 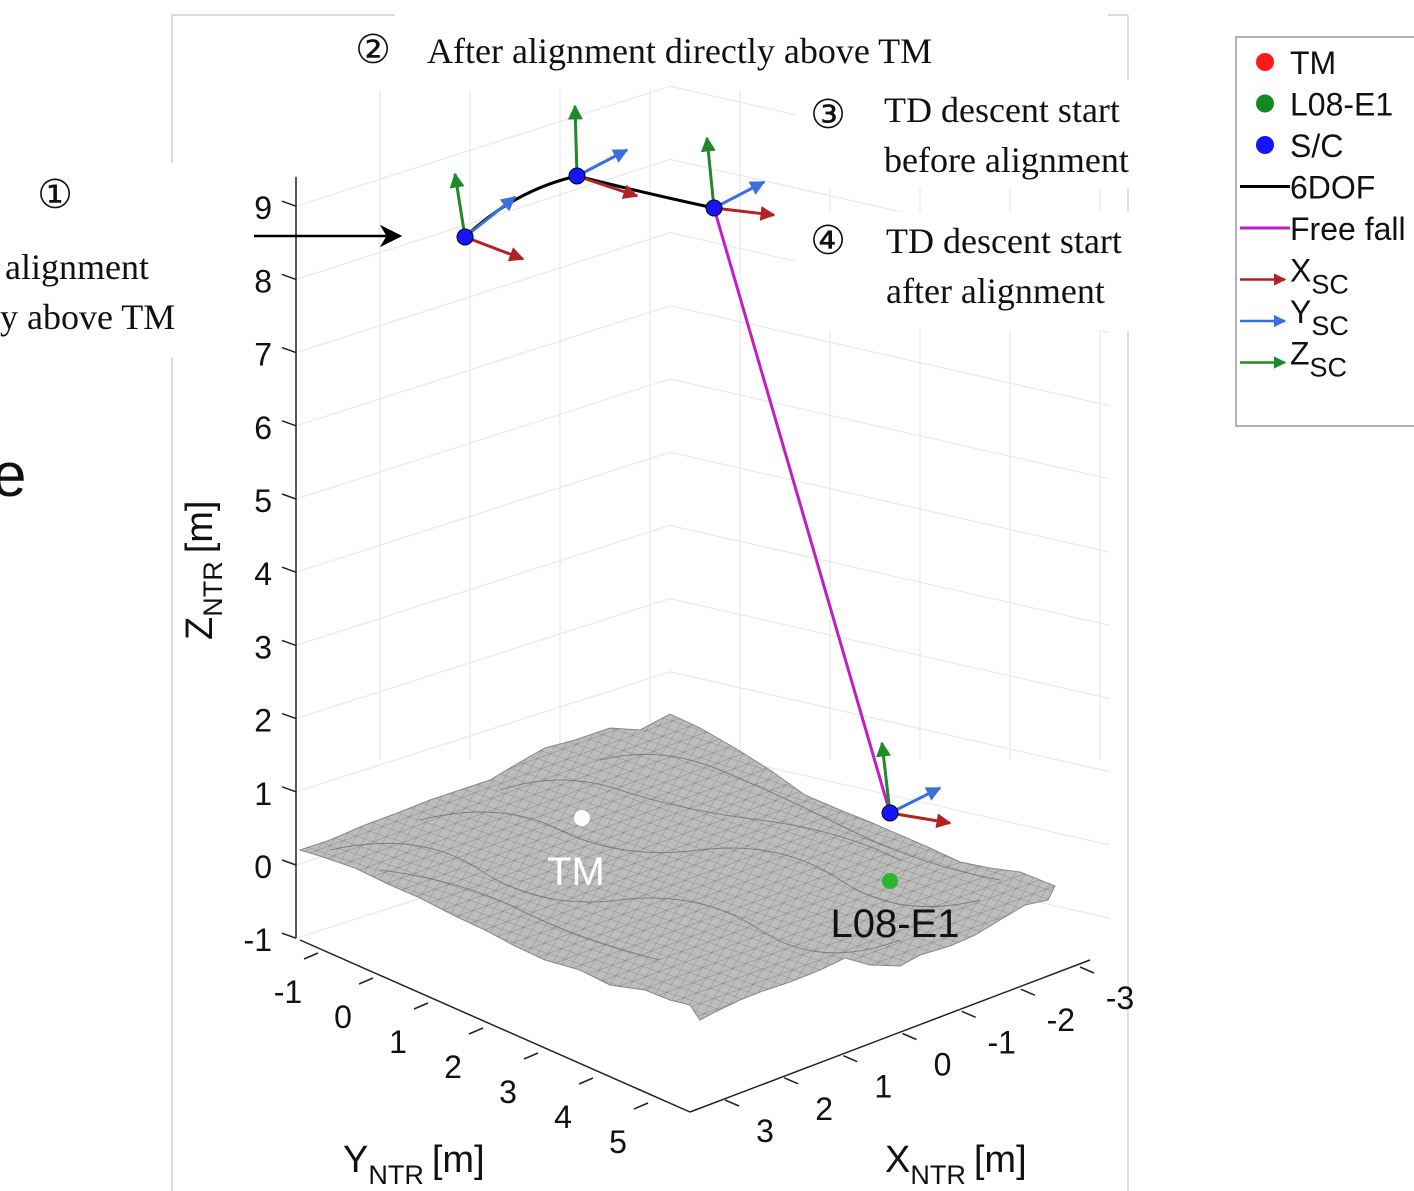 I want to click on x-tick-label: 1, so click(x=883, y=1087).